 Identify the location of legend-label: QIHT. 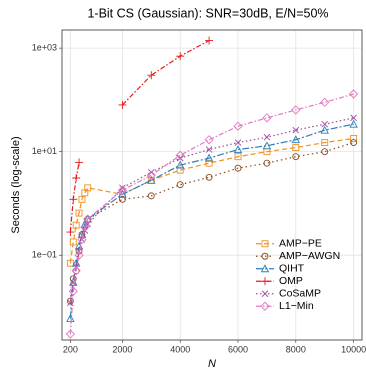
(292, 269).